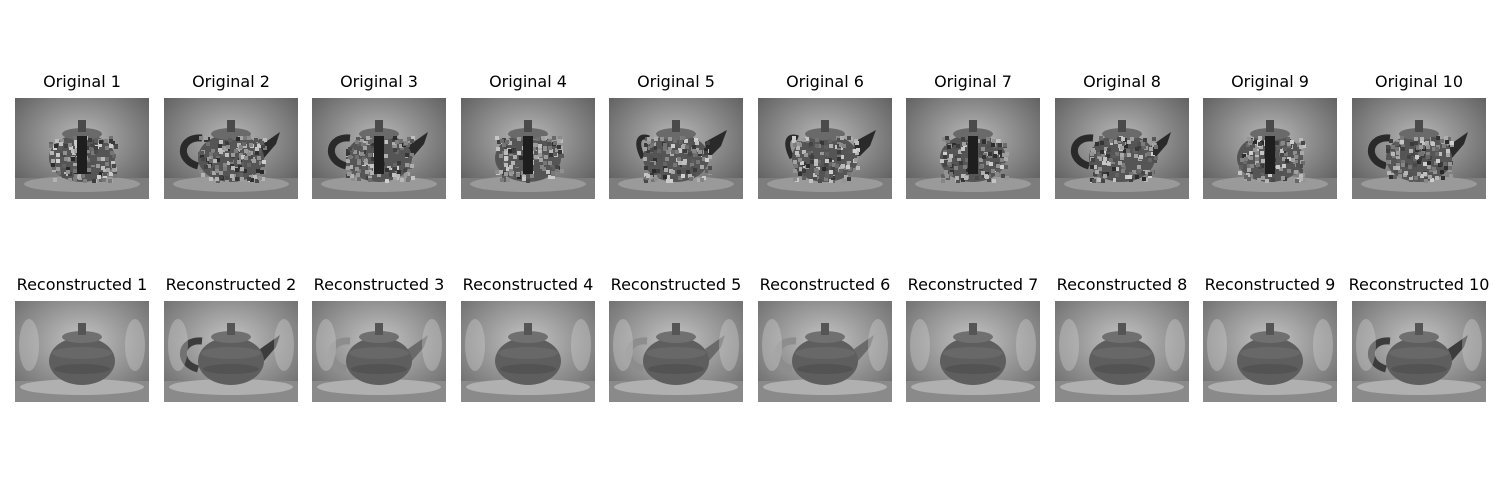  What do you see at coordinates (379, 81) in the screenshot?
I see `original-title-3: Original 3` at bounding box center [379, 81].